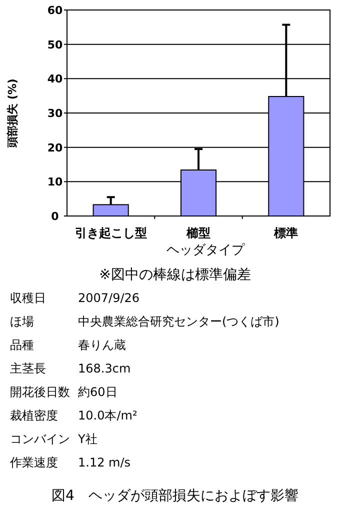 Image resolution: width=337 pixels, height=515 pixels. I want to click on text: 作業速度 1.12 m/s, so click(70, 463).